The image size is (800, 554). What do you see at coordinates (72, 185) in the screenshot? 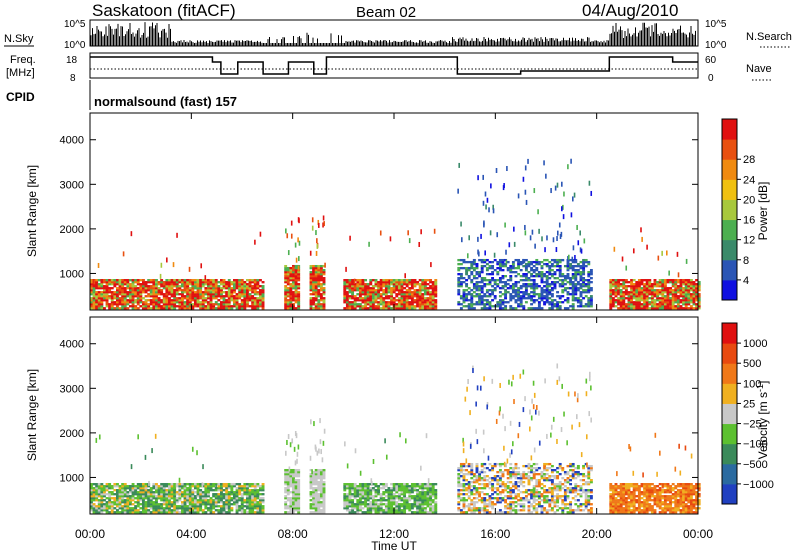
I see `y-tick-label: 3000` at bounding box center [72, 185].